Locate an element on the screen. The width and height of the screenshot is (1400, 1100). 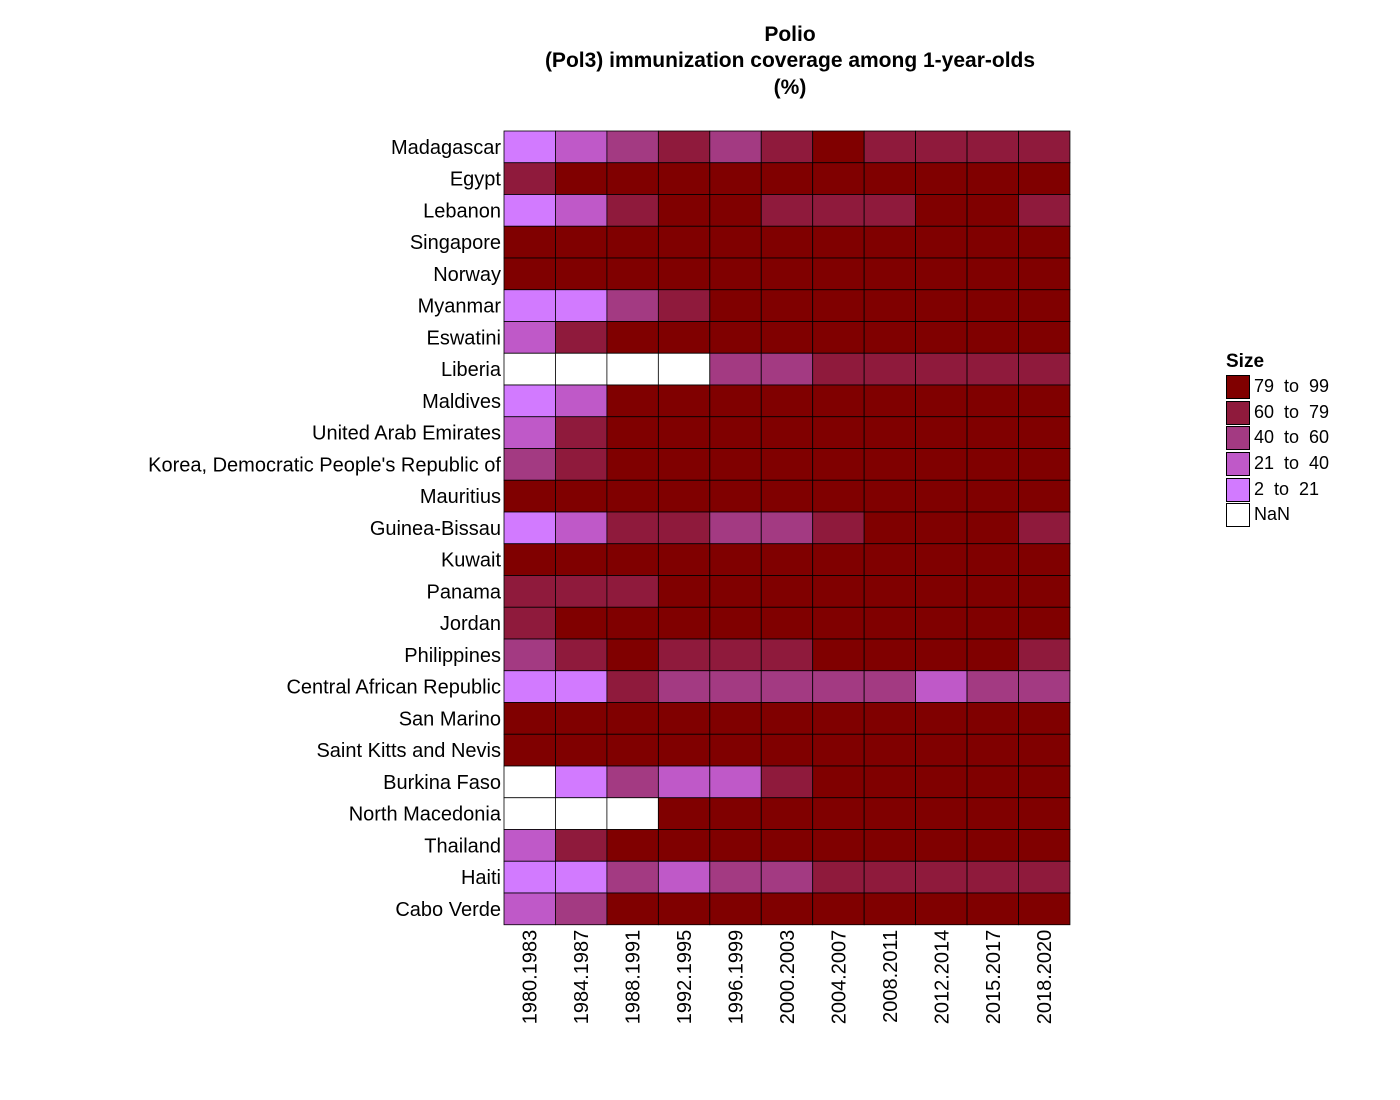
x-tick-label: 2018.2020 is located at coordinates (1045, 977).